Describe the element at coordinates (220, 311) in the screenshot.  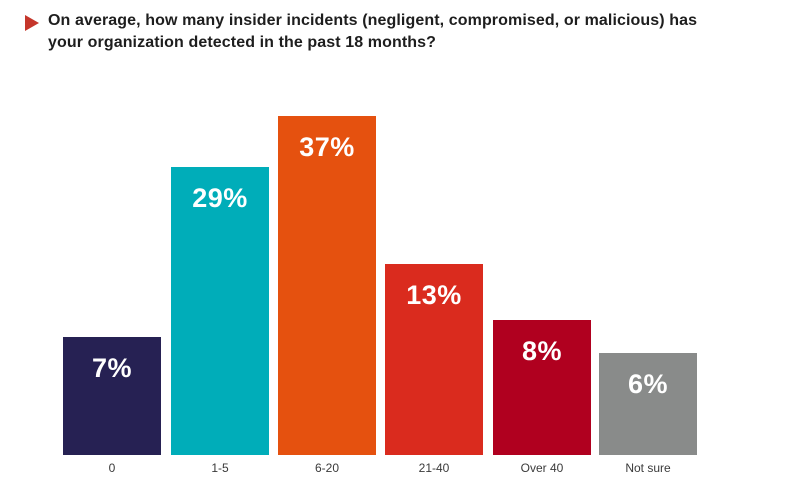
I see `bar-1-5-incidents: 29%` at that location.